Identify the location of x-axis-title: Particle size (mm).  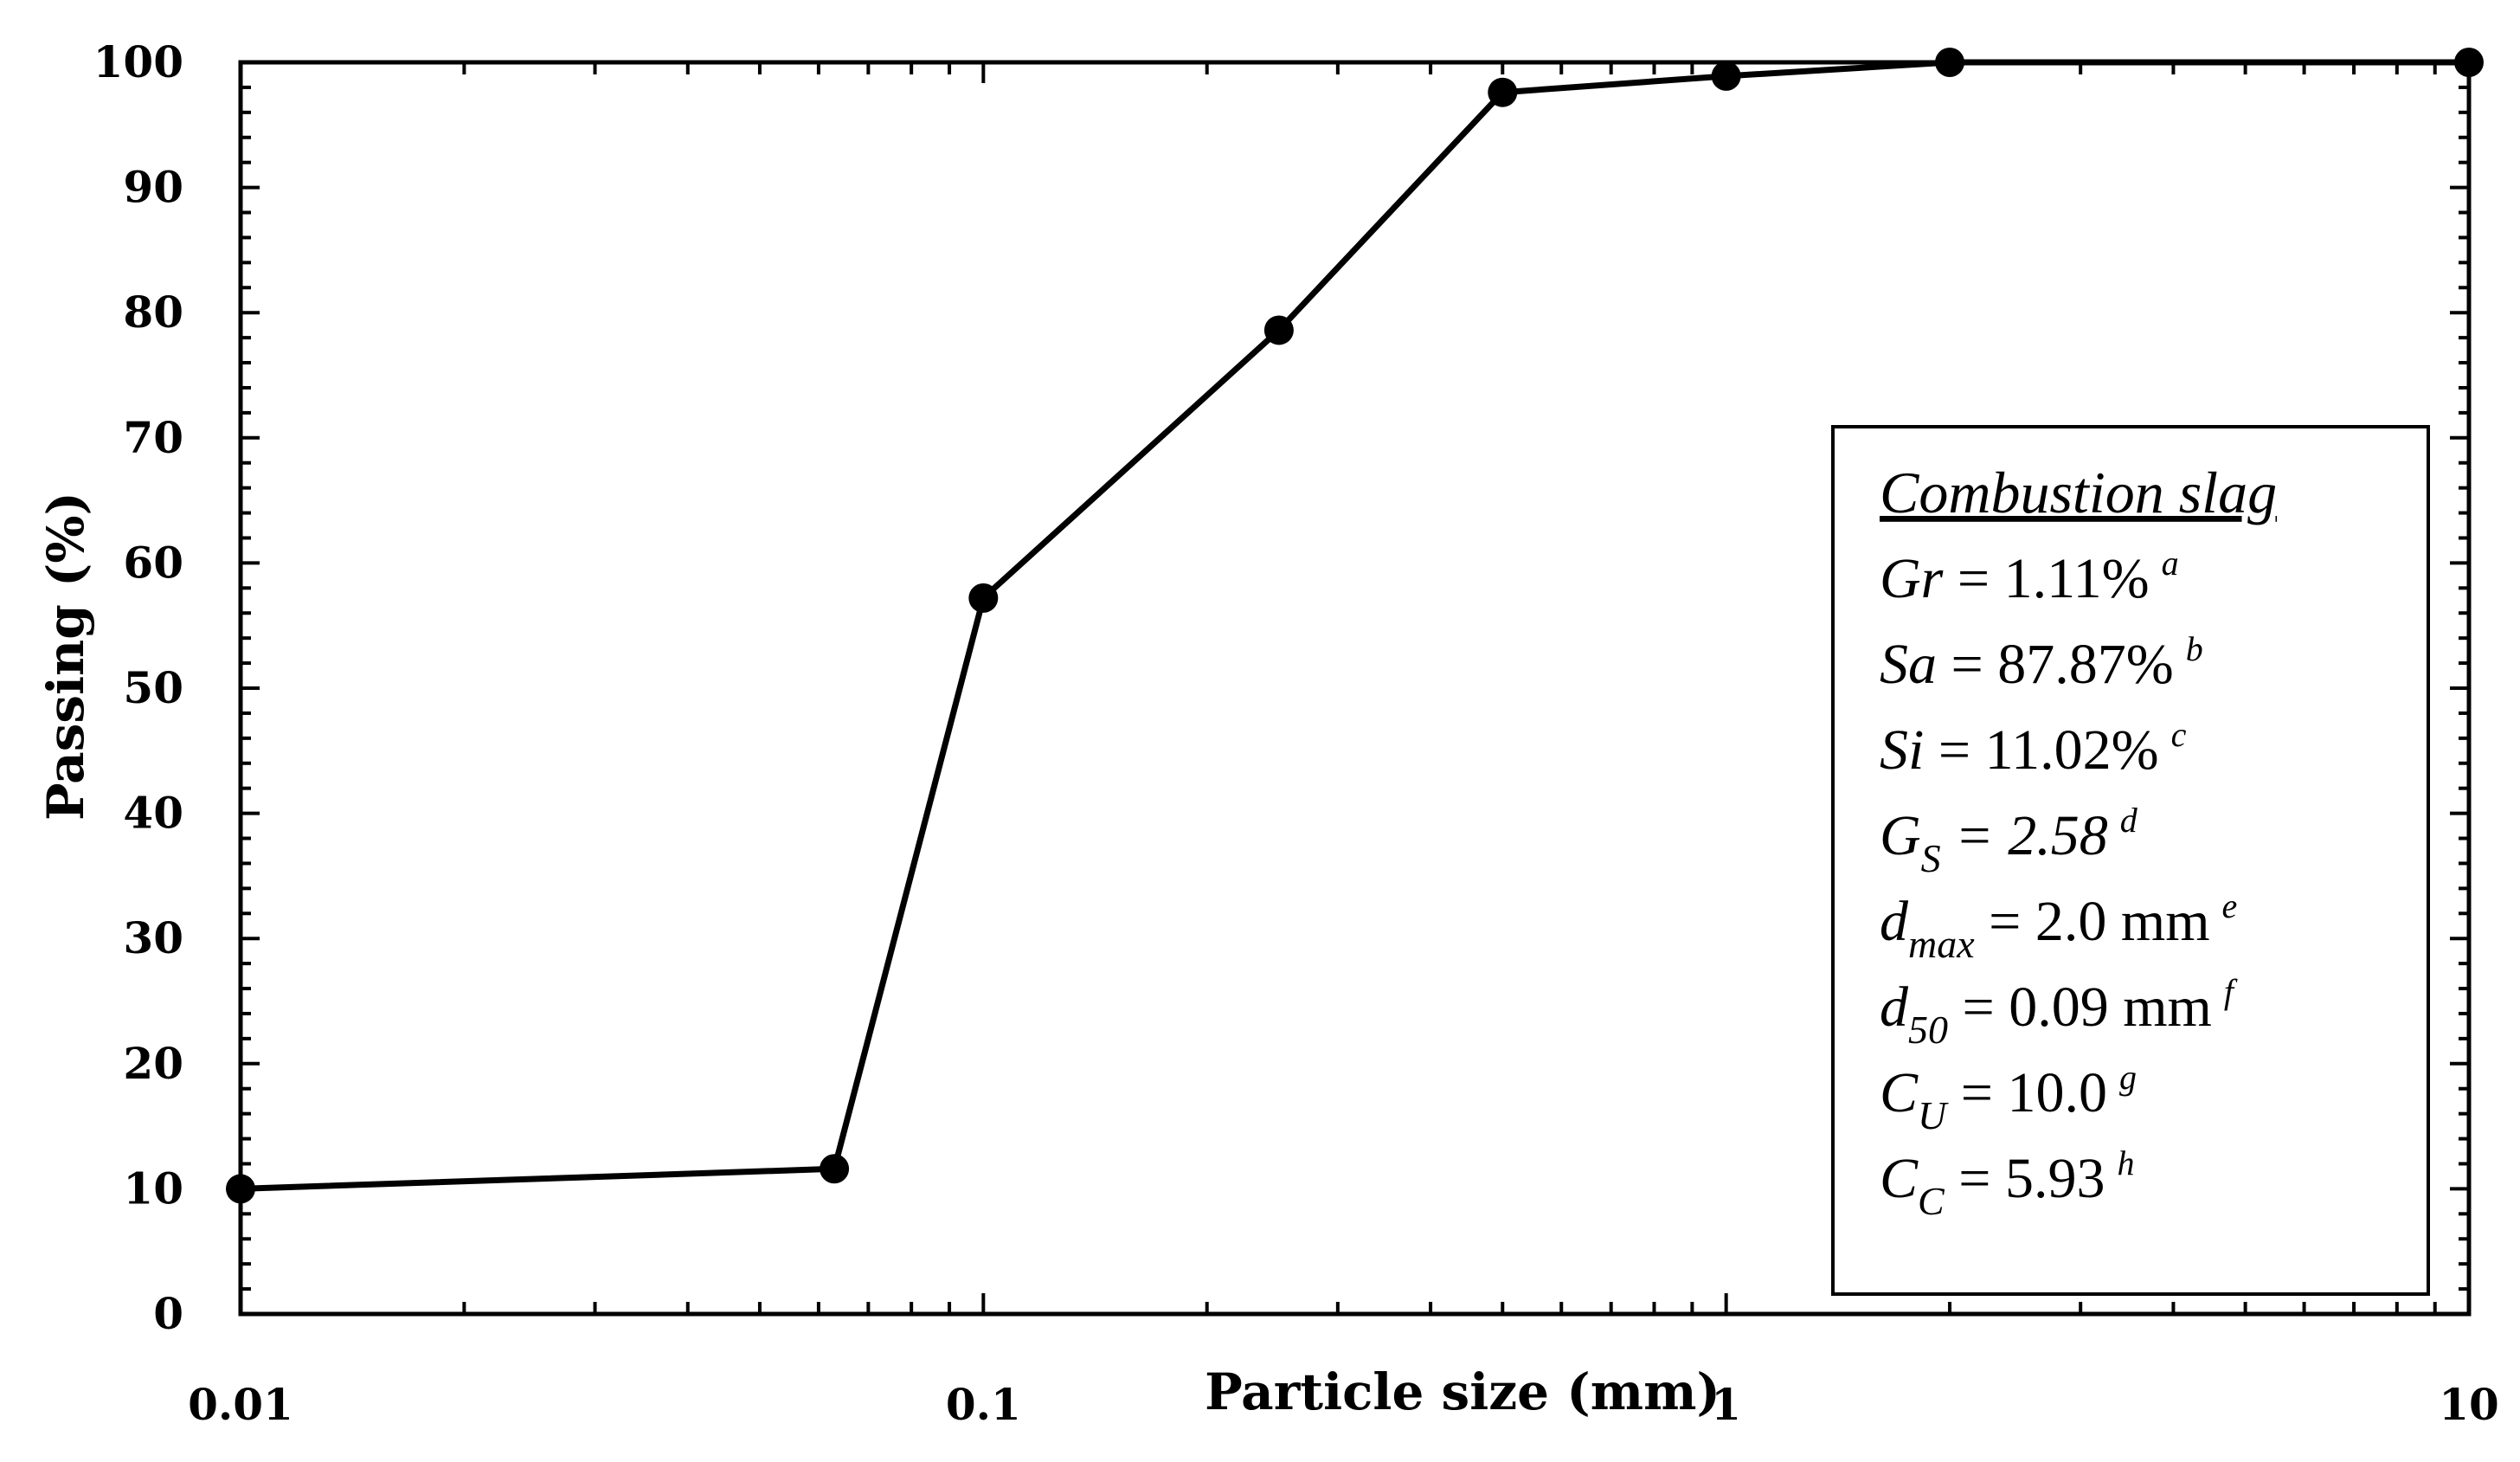
(1462, 1391).